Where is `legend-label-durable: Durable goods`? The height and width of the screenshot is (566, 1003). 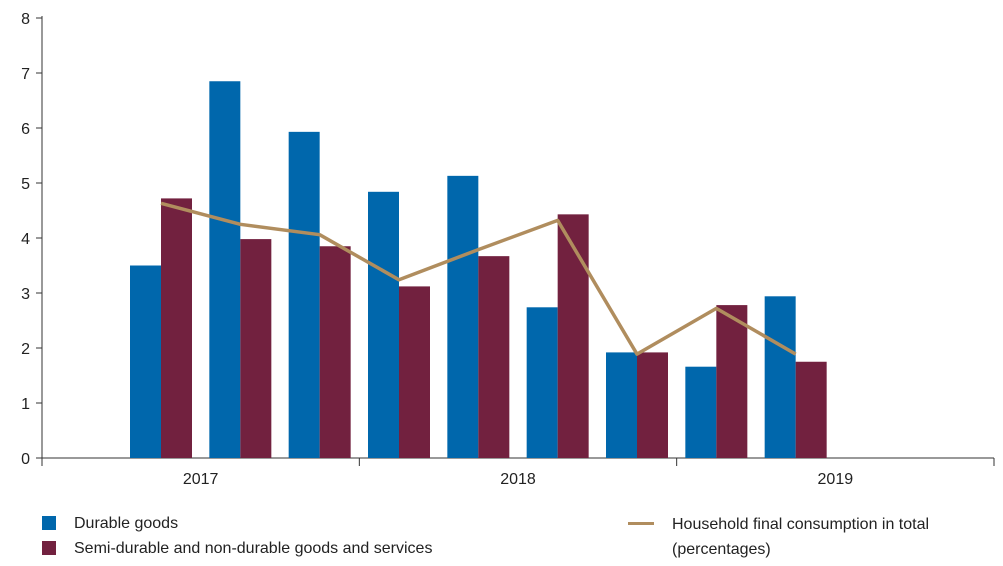
legend-label-durable: Durable goods is located at coordinates (126, 523).